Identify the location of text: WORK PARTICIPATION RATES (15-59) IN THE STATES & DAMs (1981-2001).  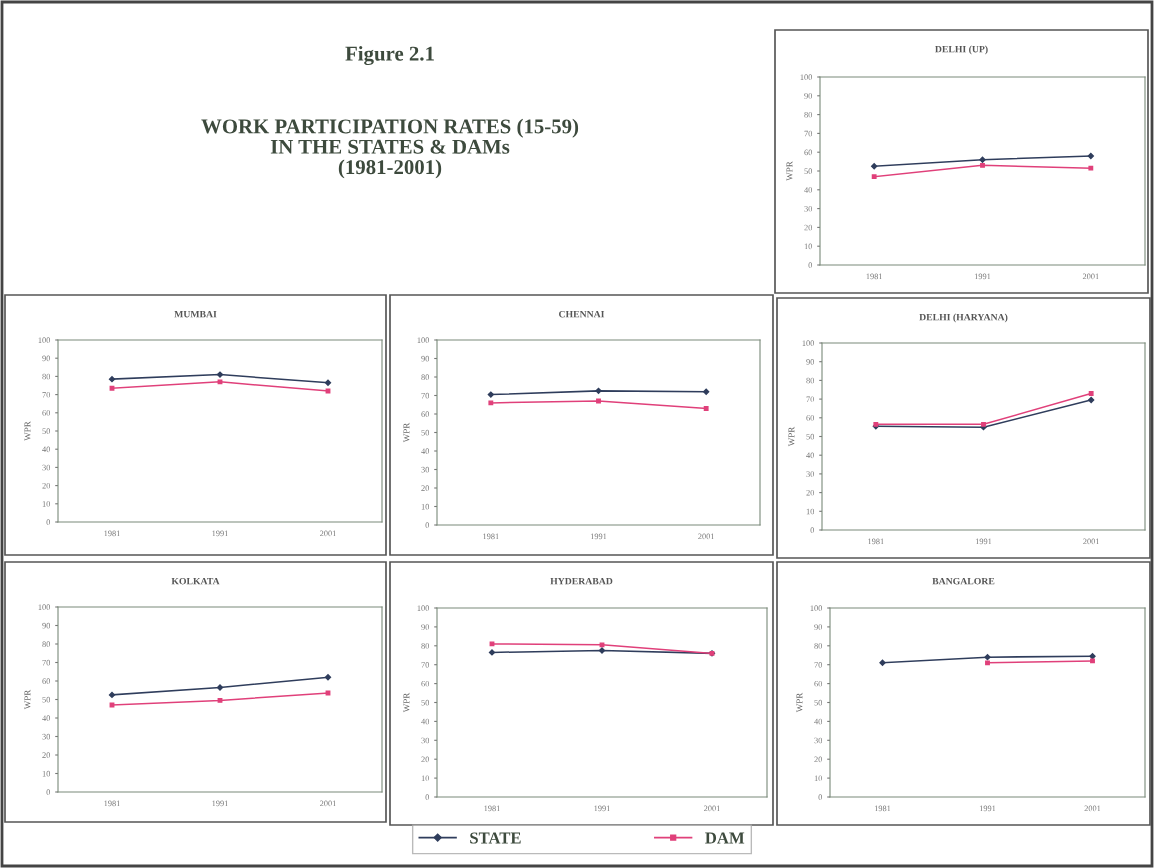
(390, 148).